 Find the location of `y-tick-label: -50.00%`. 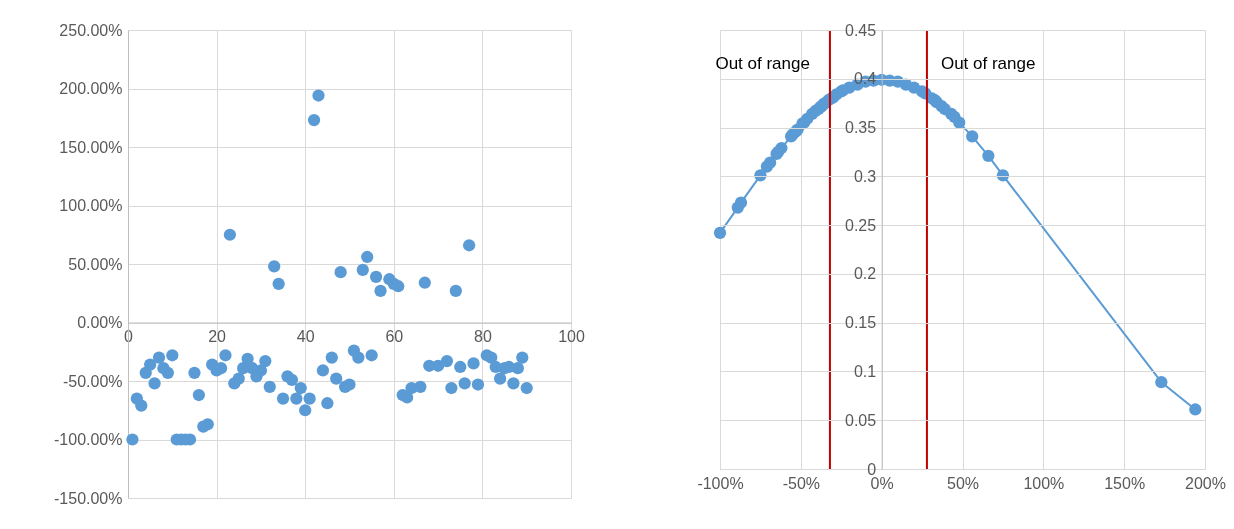

y-tick-label: -50.00% is located at coordinates (92, 381).